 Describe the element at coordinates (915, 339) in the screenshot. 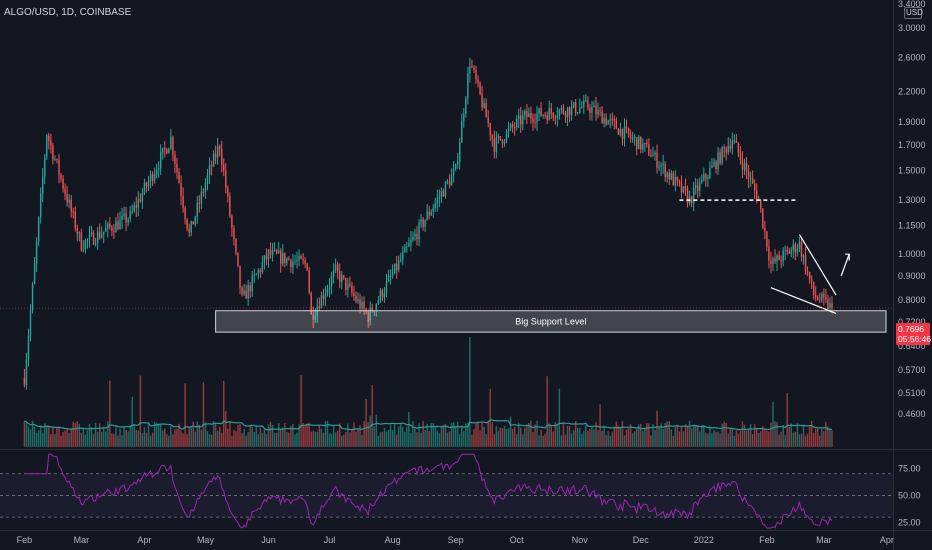

I see `countdown-timer: 05:56:46` at that location.